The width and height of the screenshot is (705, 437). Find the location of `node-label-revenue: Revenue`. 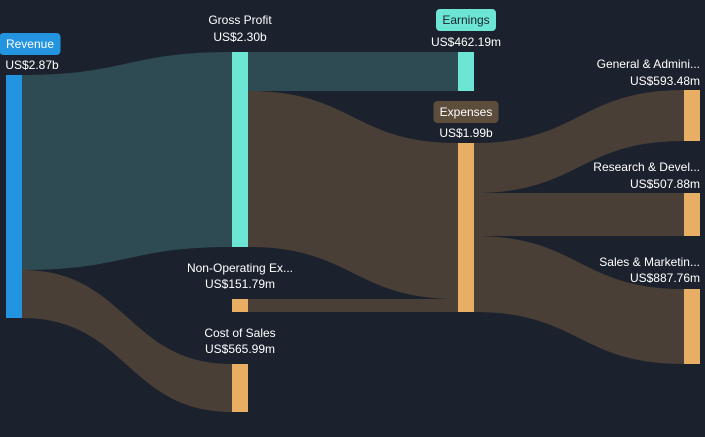

node-label-revenue: Revenue is located at coordinates (30, 44).